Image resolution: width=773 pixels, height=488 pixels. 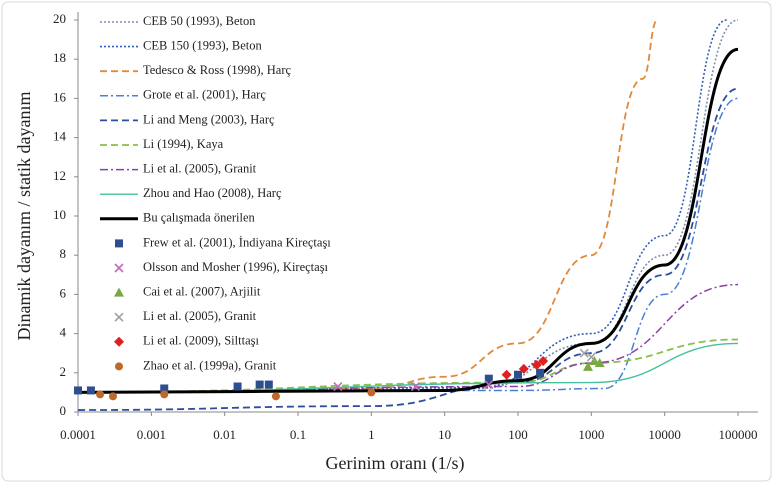 I want to click on legend-label: CEB 150 (1993), Beton, so click(x=202, y=45).